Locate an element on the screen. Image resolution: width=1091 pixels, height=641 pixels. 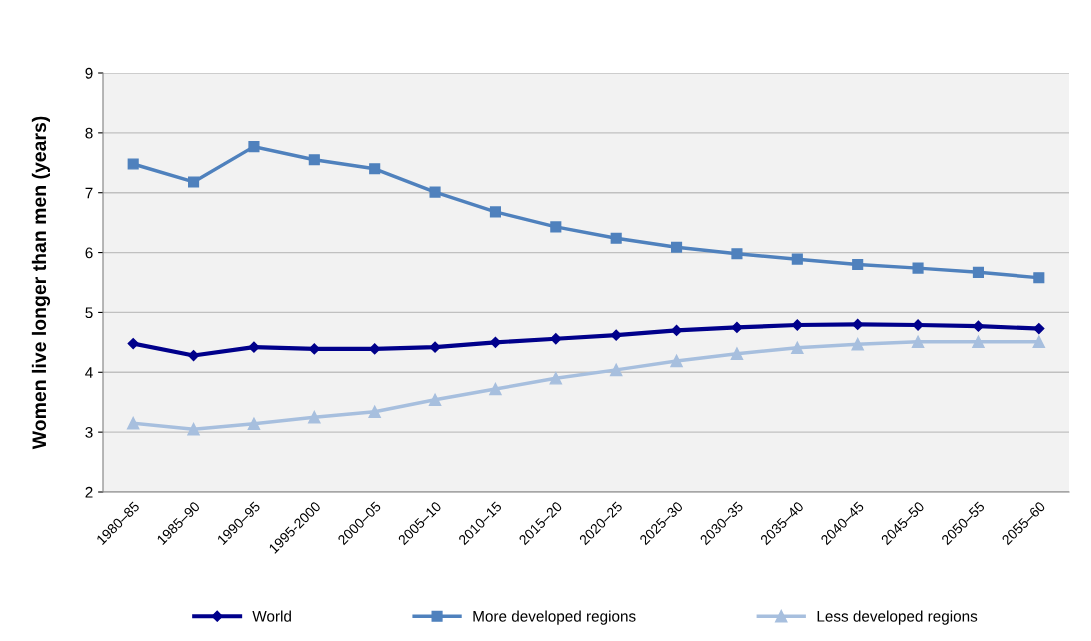
y-tick-label: 9 is located at coordinates (89, 73).